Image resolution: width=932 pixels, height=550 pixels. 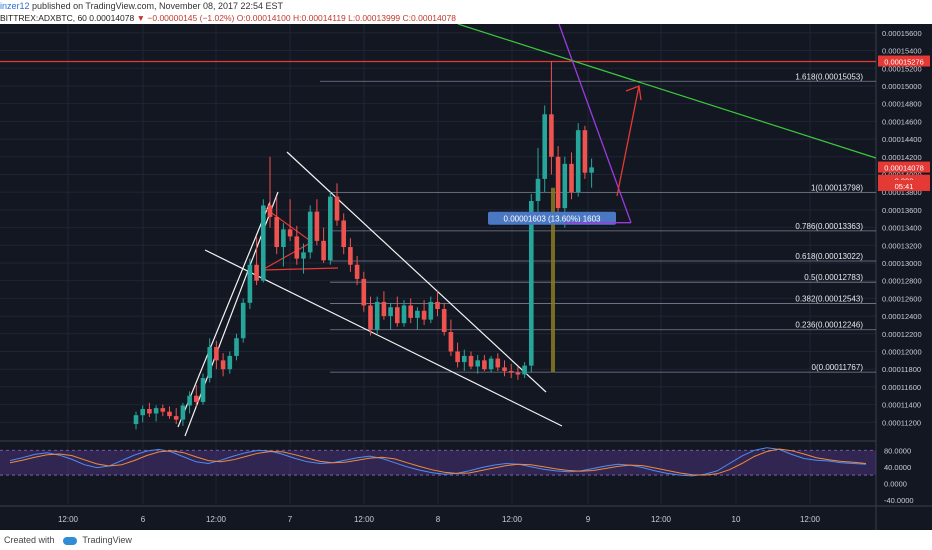 I want to click on pattern-trendline, so click(x=224, y=314).